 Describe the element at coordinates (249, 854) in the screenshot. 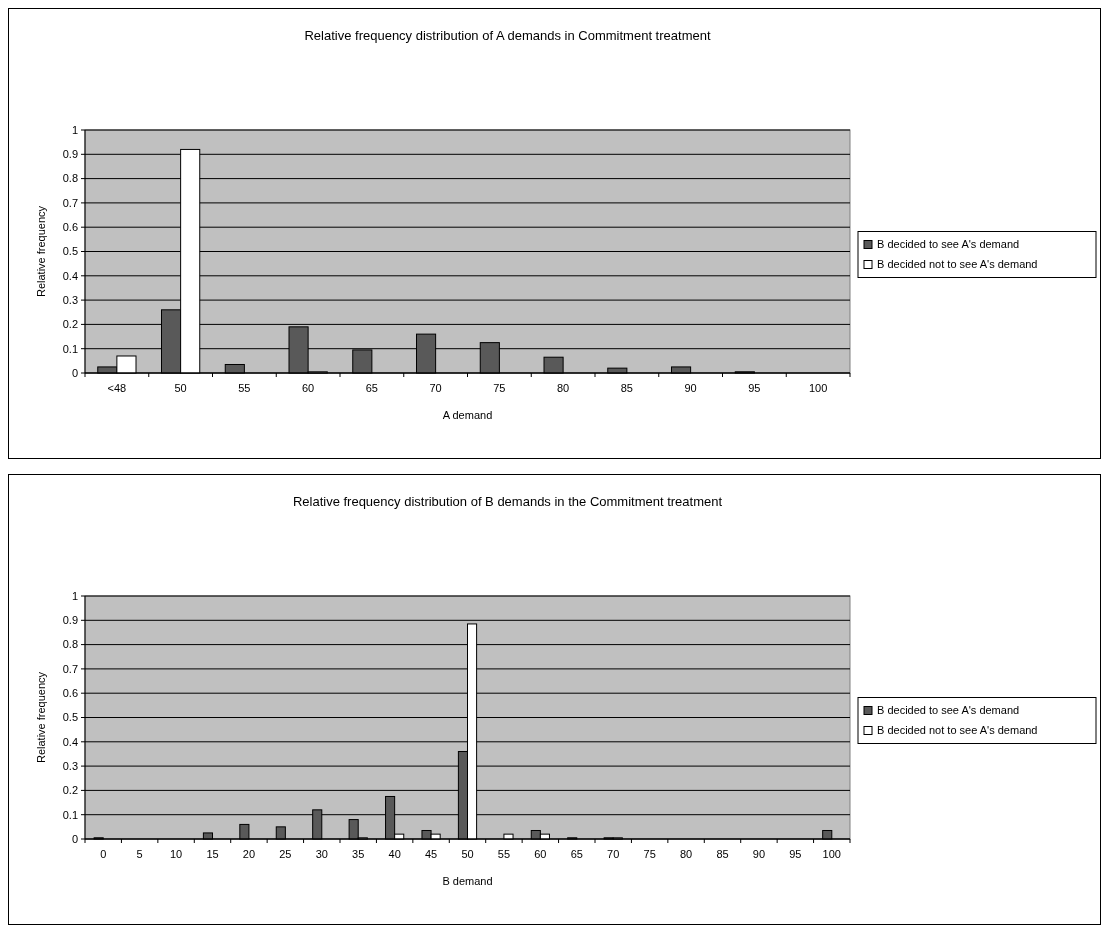

I see `x-tick-label: 20` at that location.